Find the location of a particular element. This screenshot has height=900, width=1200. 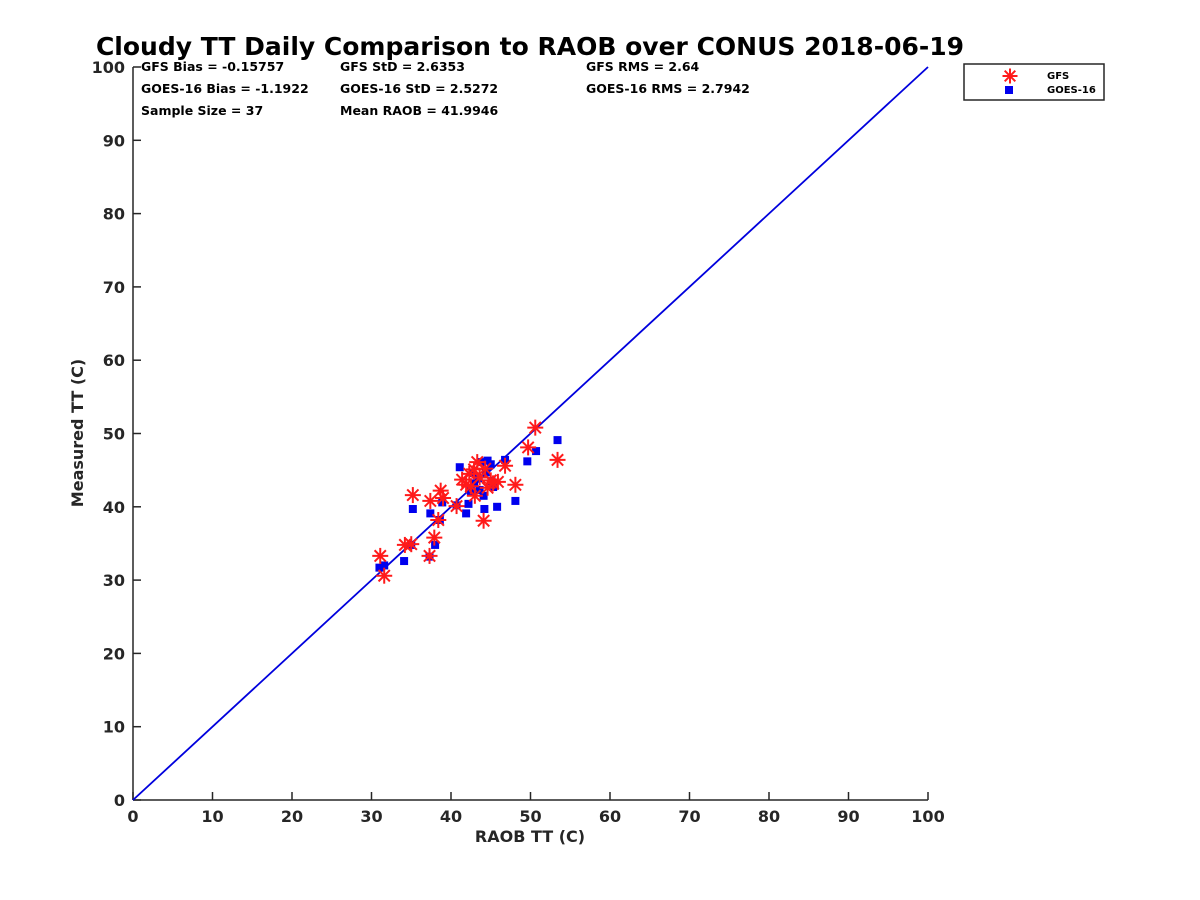

x-tick-label: 70 is located at coordinates (689, 816).